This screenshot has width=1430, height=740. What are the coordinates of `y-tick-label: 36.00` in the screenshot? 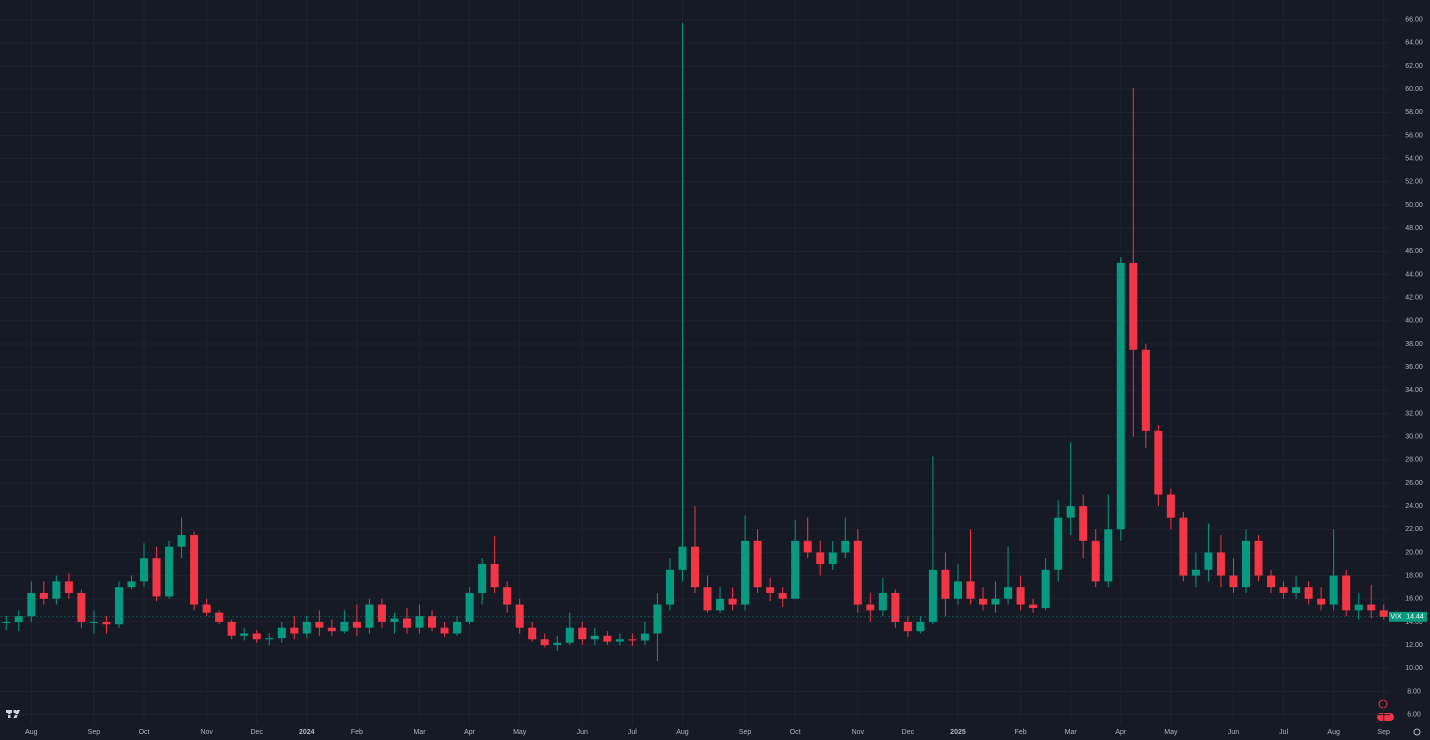 It's located at (1414, 367).